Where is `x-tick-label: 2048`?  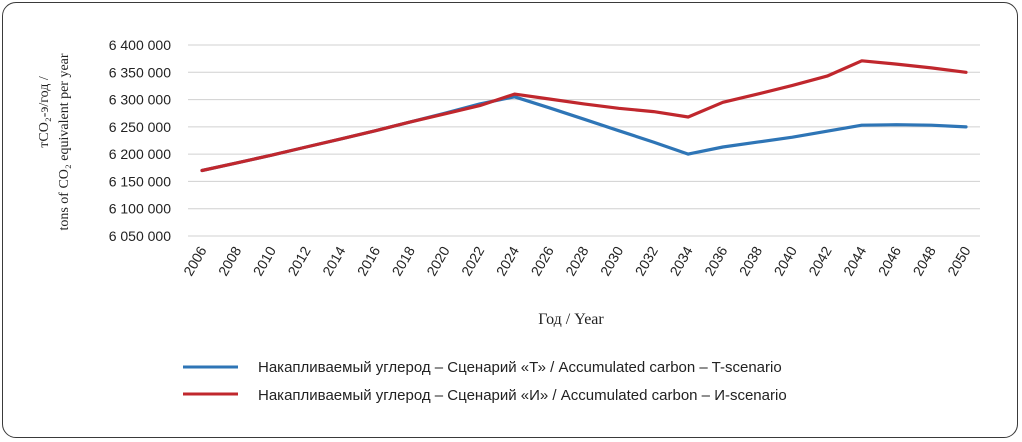 x-tick-label: 2048 is located at coordinates (924, 260).